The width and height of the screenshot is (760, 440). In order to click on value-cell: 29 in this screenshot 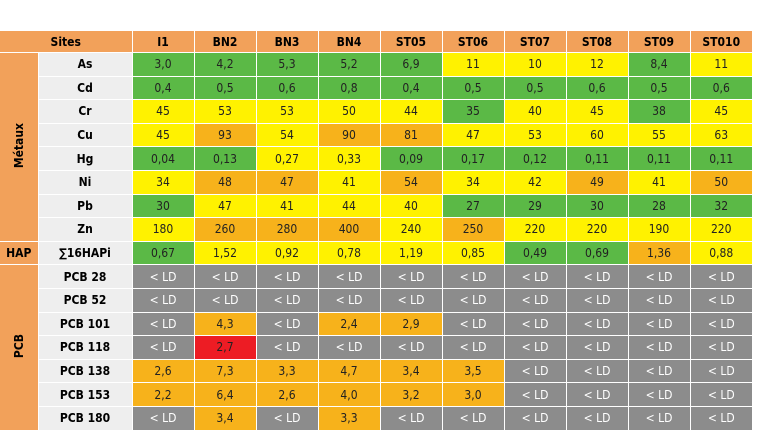, I will do `click(534, 206)`.